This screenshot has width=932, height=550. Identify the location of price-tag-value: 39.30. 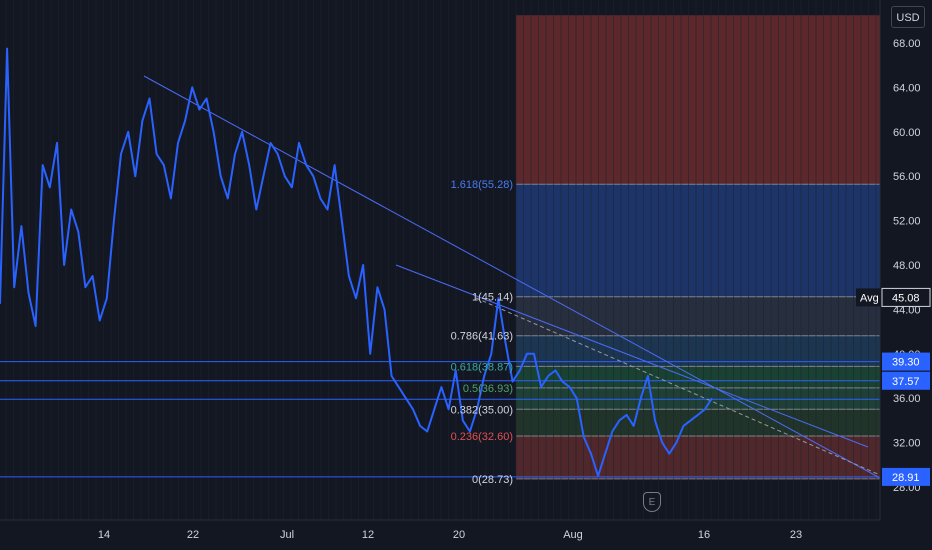
(906, 363).